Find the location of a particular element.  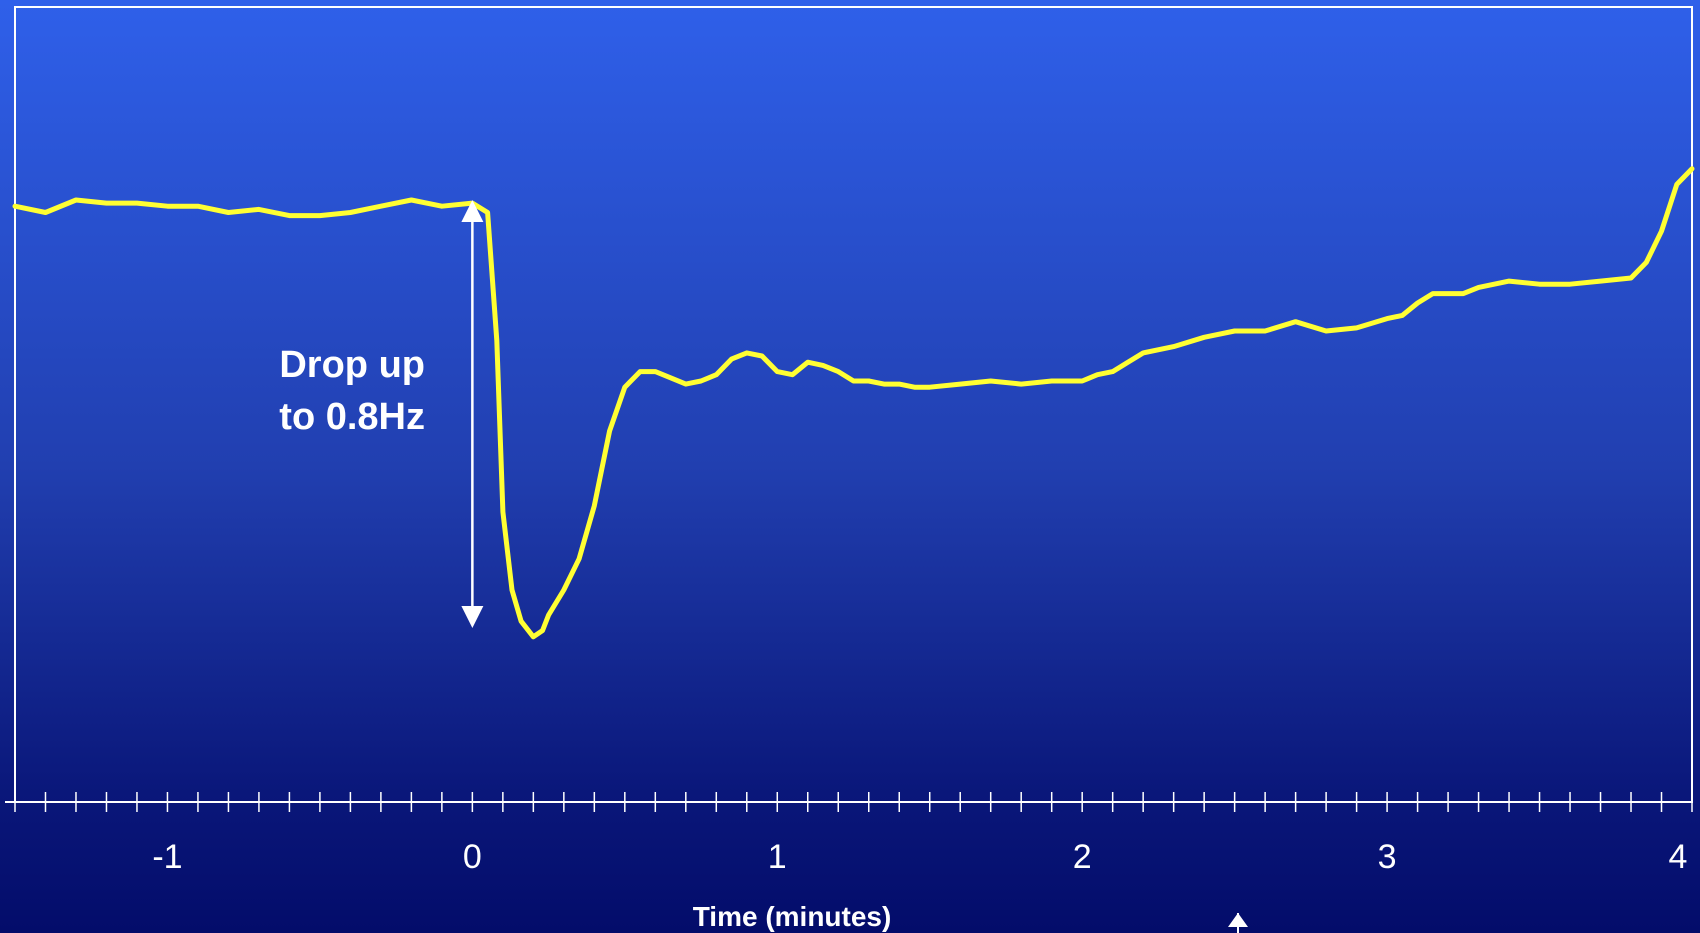

x-tick-label: 0 is located at coordinates (472, 857).